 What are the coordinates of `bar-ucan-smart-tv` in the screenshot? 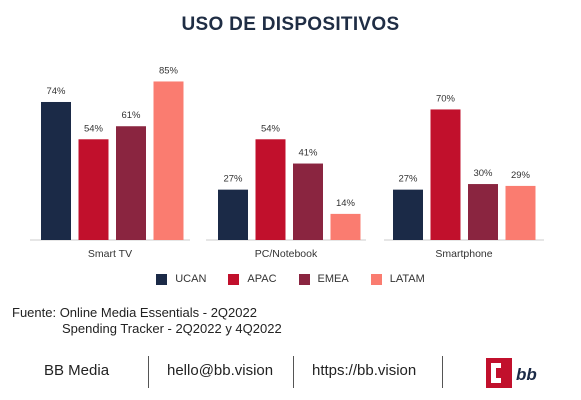 It's located at (56, 171).